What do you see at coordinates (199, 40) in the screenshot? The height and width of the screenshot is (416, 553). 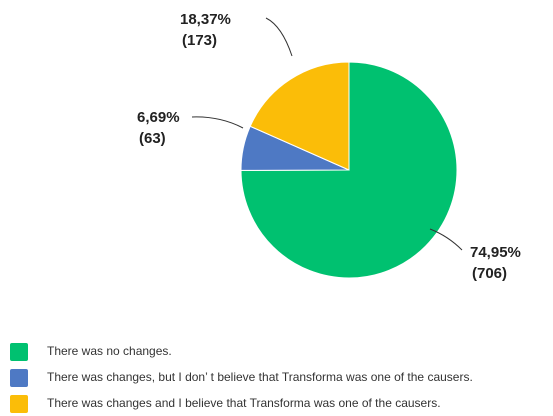 I see `count-label: (173)` at bounding box center [199, 40].